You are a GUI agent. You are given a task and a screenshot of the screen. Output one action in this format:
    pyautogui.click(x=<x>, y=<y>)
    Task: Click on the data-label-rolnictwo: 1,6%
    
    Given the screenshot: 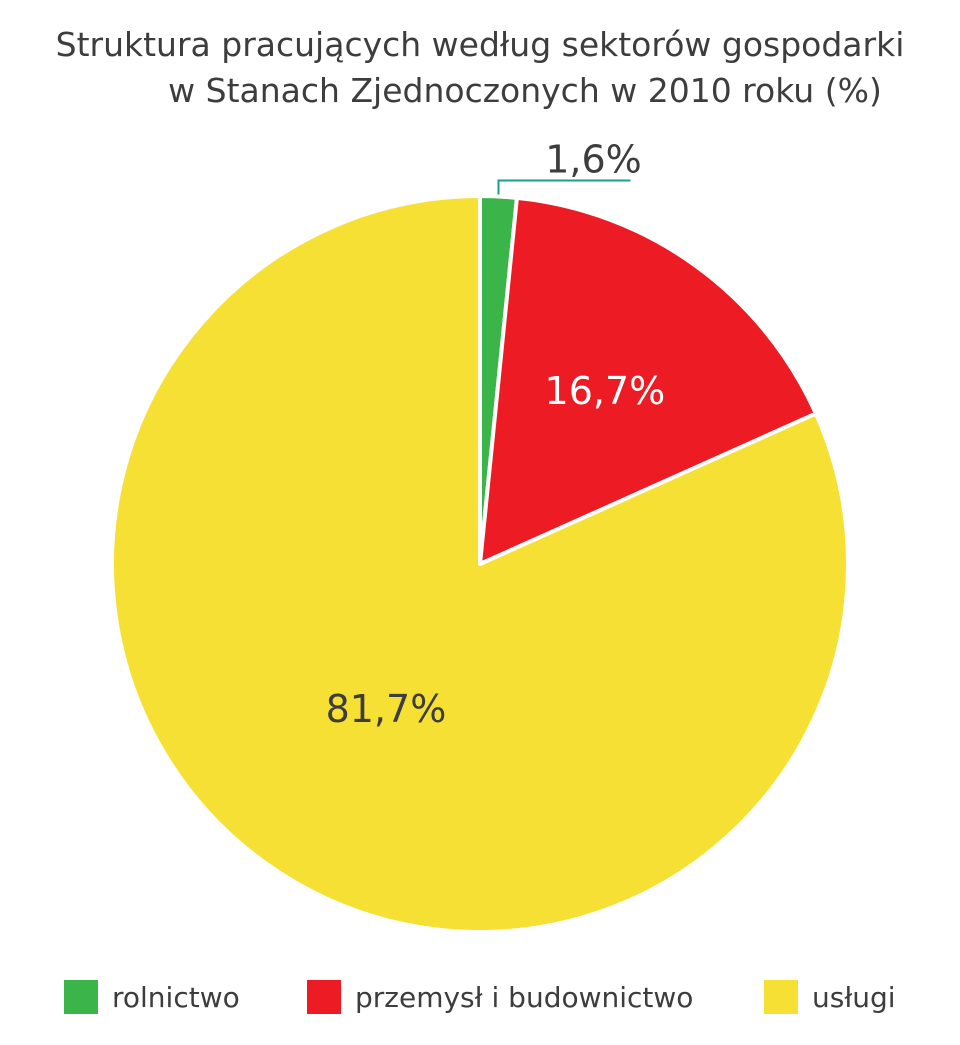 What is the action you would take?
    pyautogui.click(x=593, y=159)
    